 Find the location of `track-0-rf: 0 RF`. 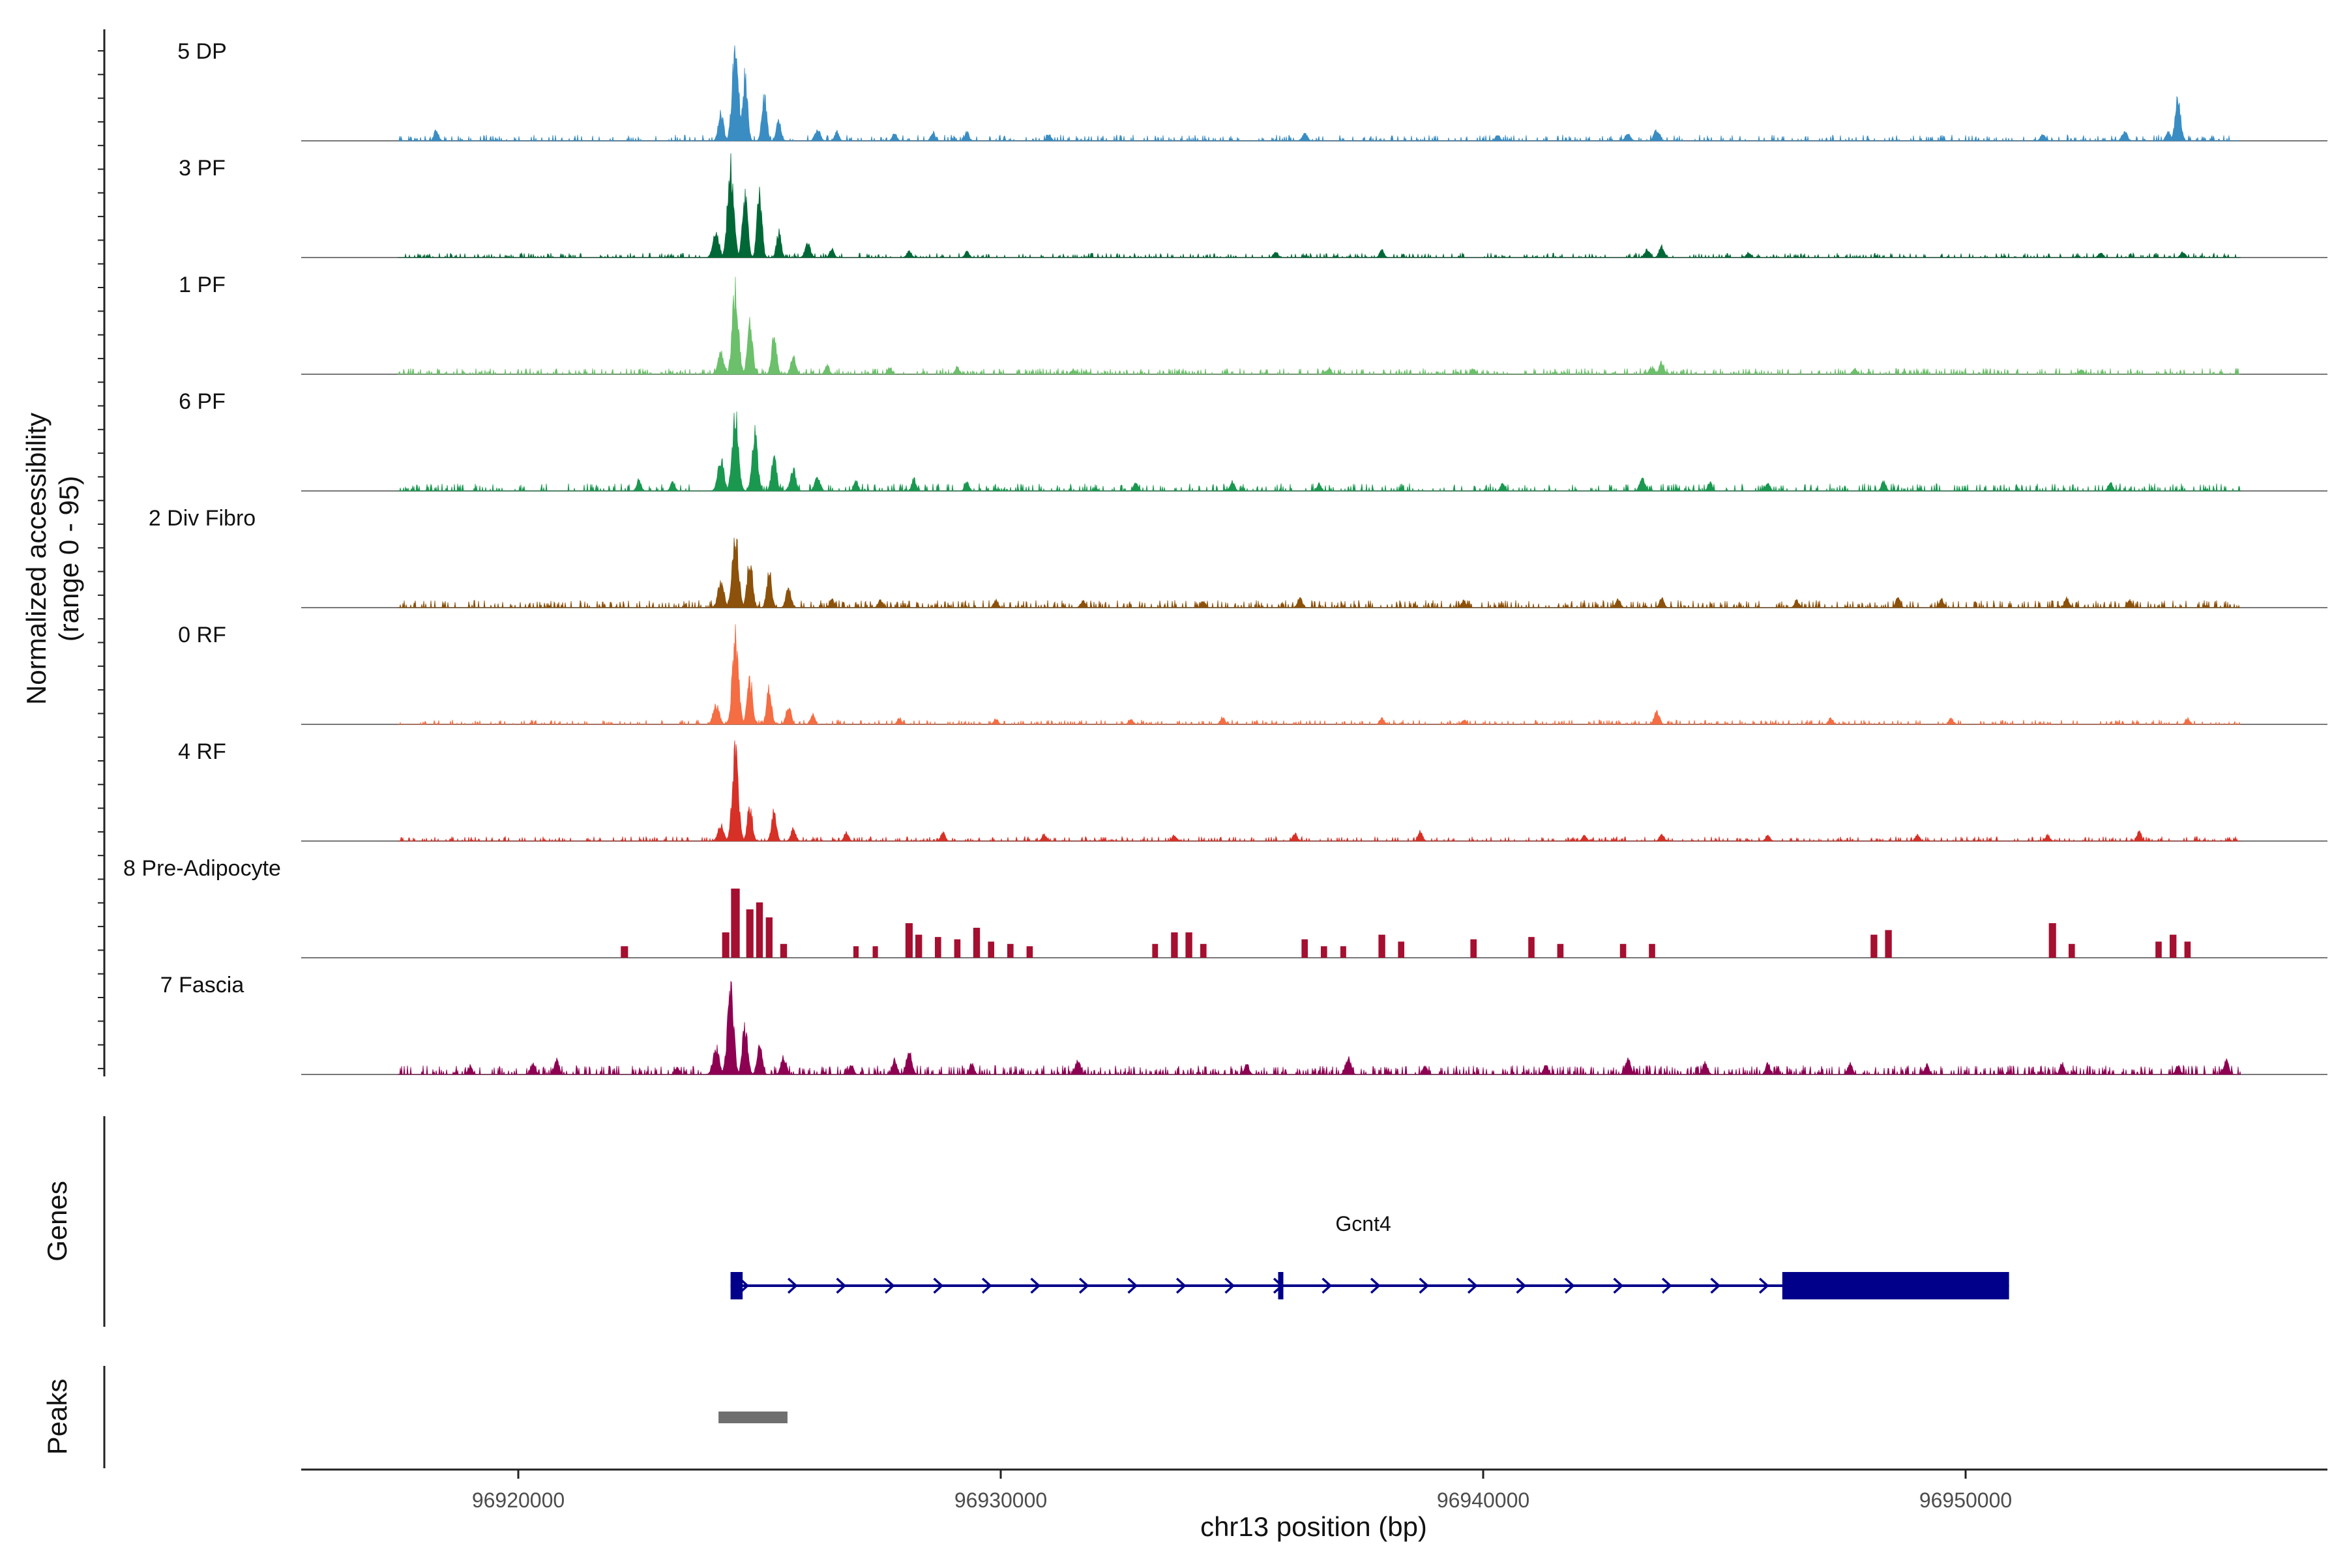

track-0-rf: 0 RF is located at coordinates (1252, 675).